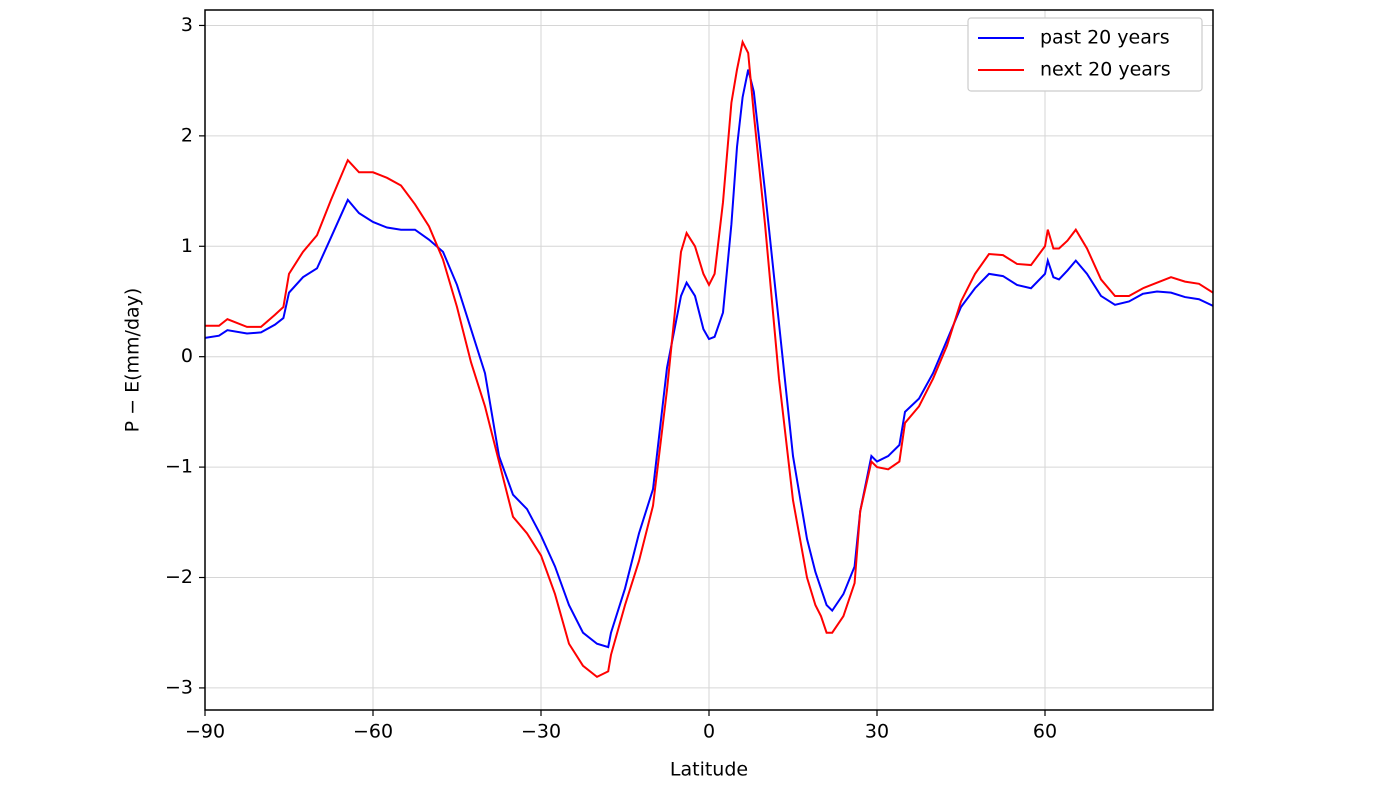 The image size is (1391, 785). Describe the element at coordinates (709, 732) in the screenshot. I see `x-tick-label: 0` at that location.